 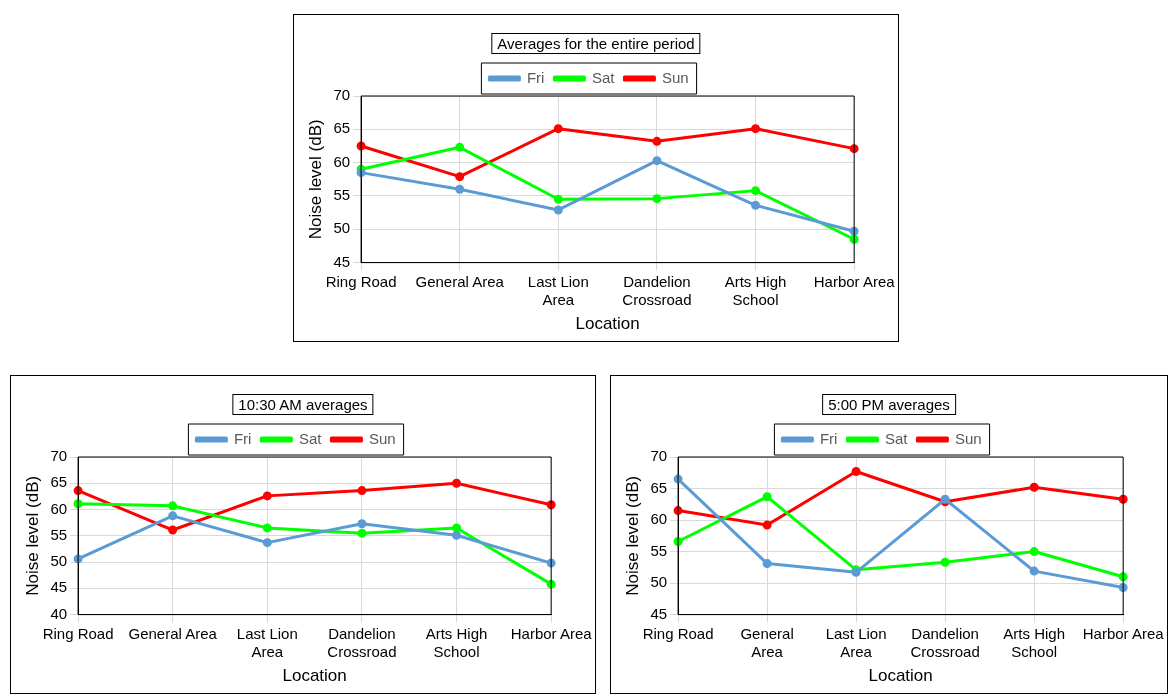 What do you see at coordinates (303, 404) in the screenshot?
I see `chart-title: 10:30 AM averages` at bounding box center [303, 404].